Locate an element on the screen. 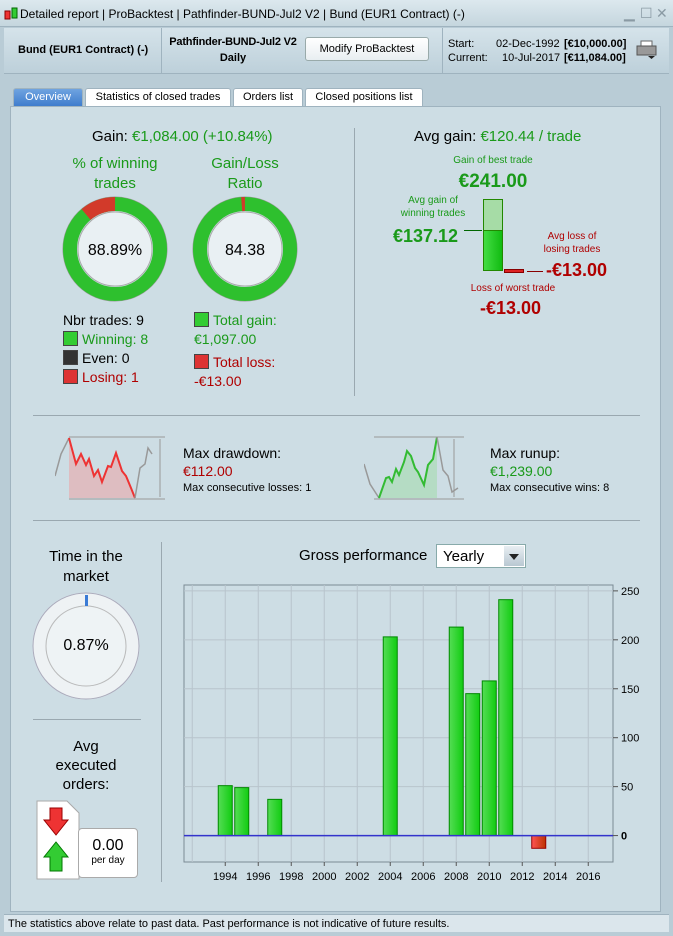 Image resolution: width=673 pixels, height=936 pixels. gain-value: €1,084.00 (+10.84%) is located at coordinates (202, 136).